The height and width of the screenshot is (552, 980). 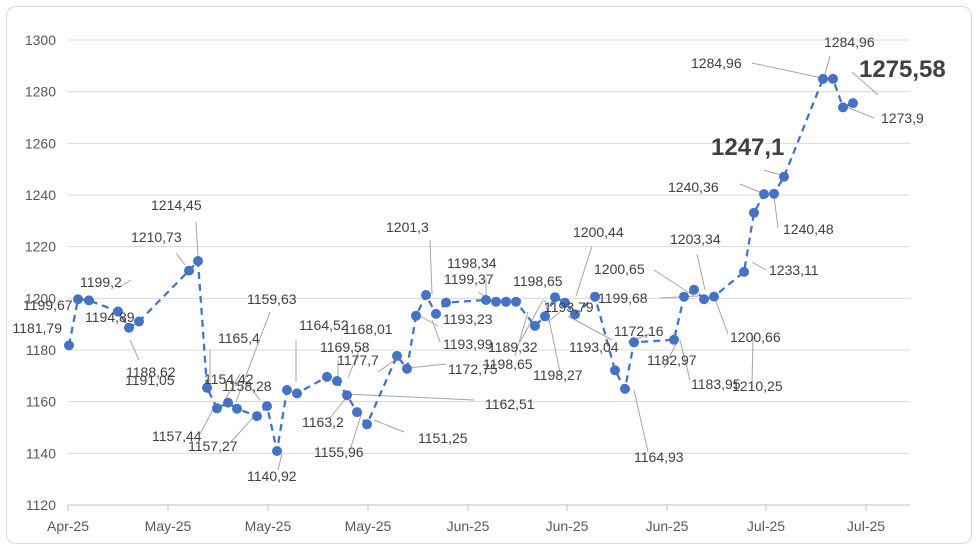 I want to click on data-label: 1157,44, so click(x=177, y=436).